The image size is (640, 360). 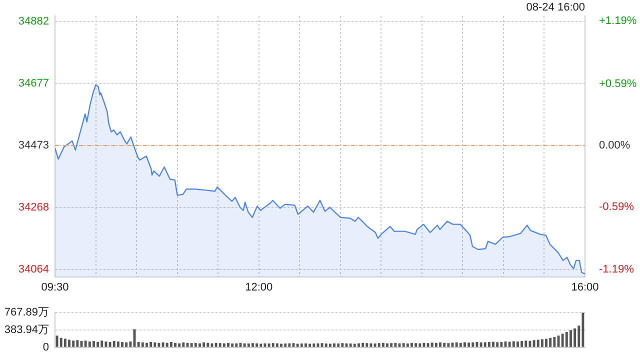 I want to click on y2-tick-label: -0.59%, so click(x=616, y=206).